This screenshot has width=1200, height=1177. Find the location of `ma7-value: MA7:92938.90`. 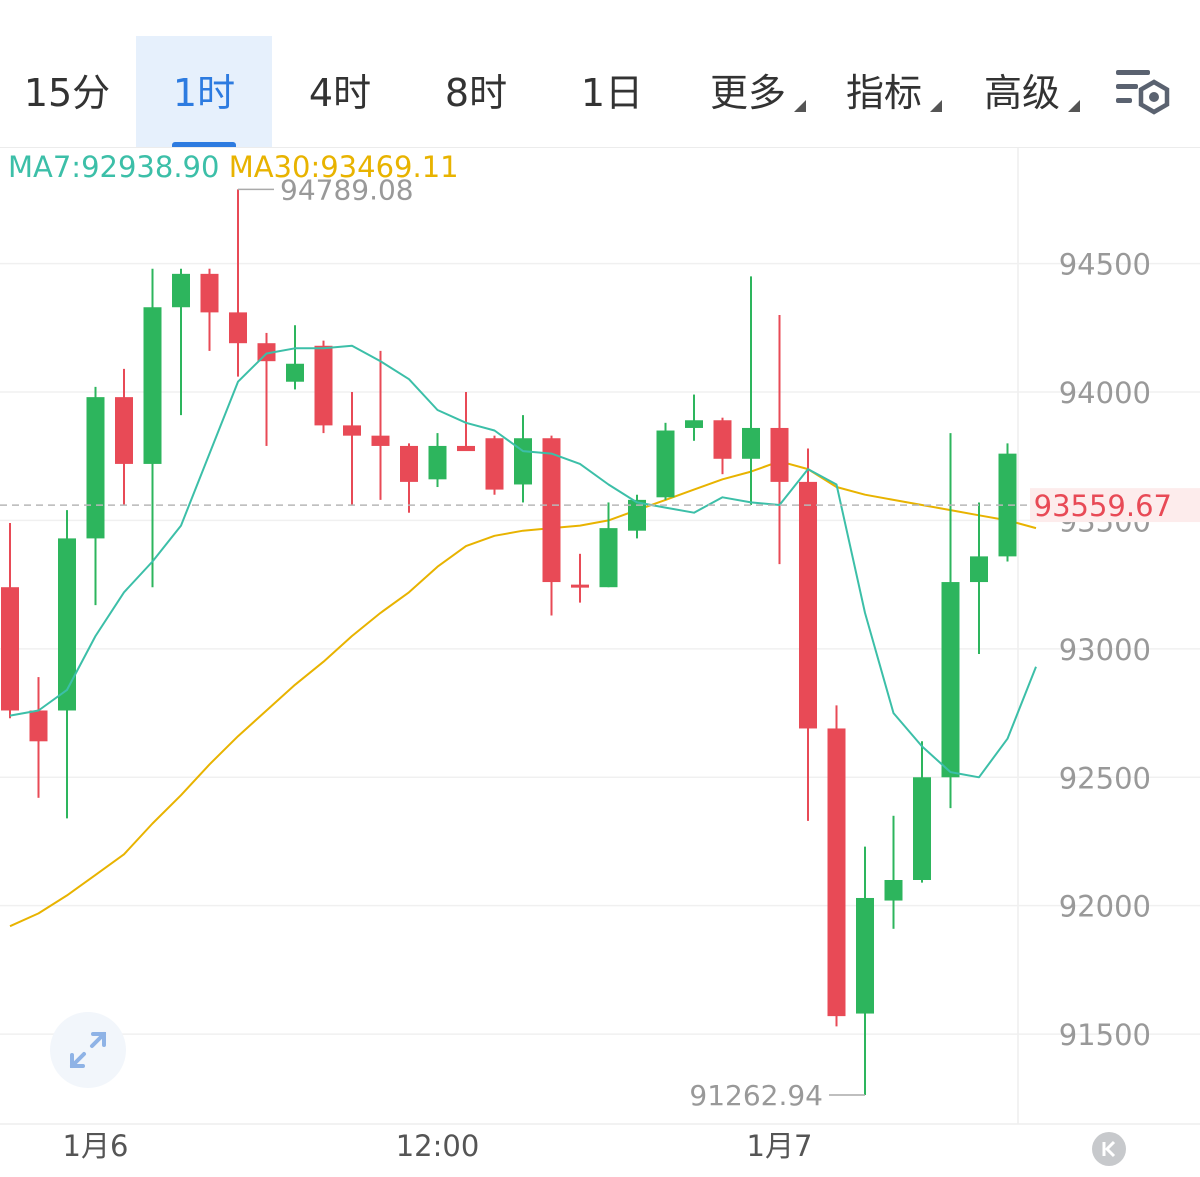

ma7-value: MA7:92938.90 is located at coordinates (114, 167).